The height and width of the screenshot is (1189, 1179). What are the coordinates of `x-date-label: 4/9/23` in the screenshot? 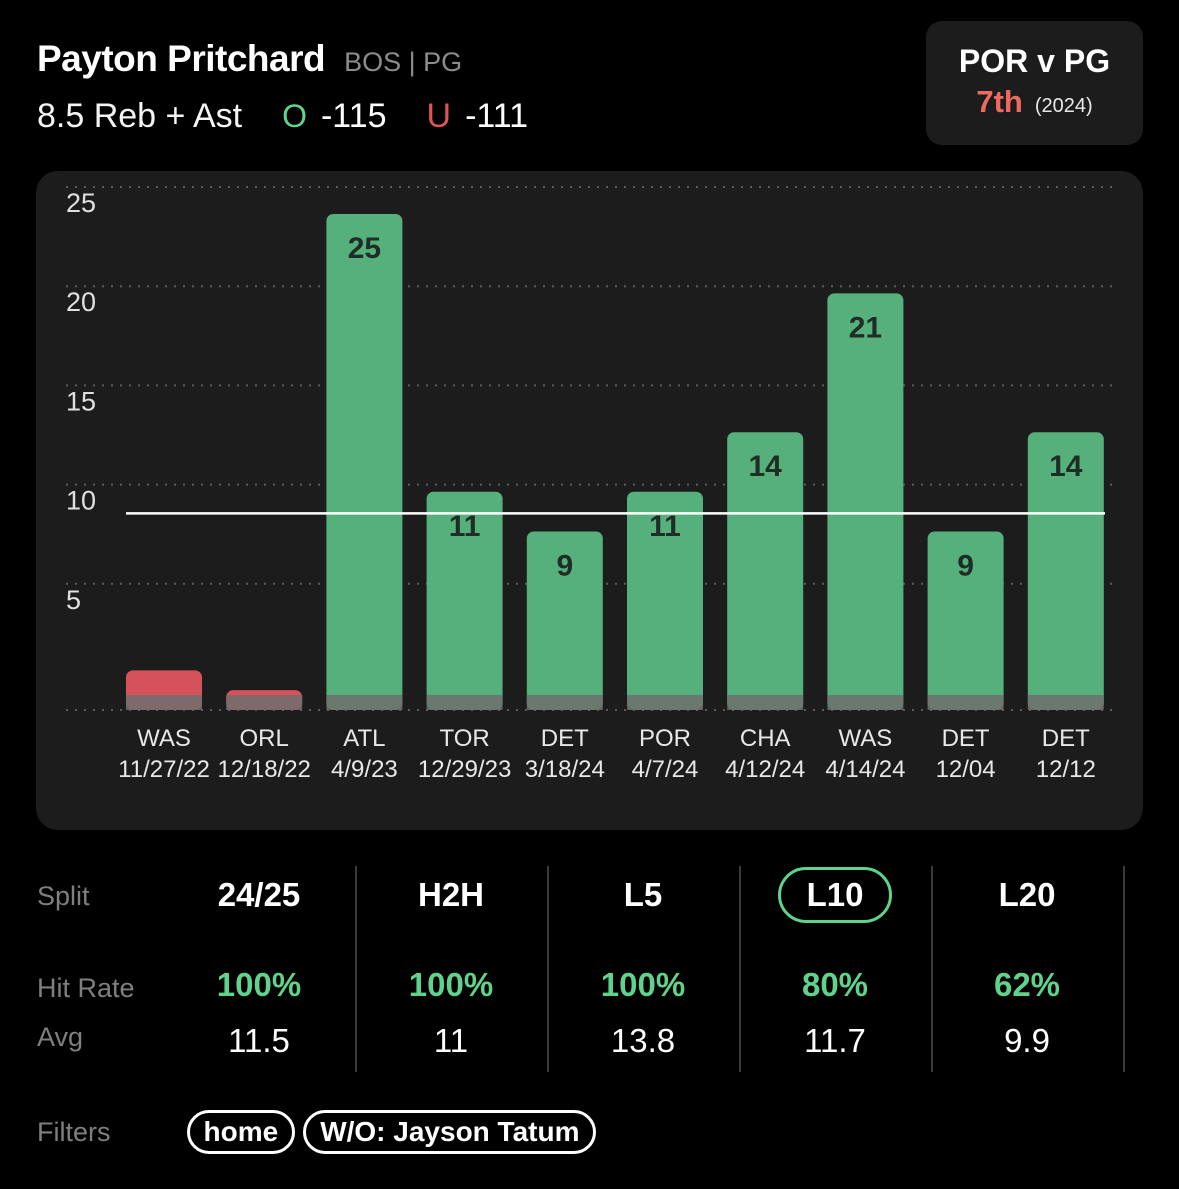 It's located at (364, 769).